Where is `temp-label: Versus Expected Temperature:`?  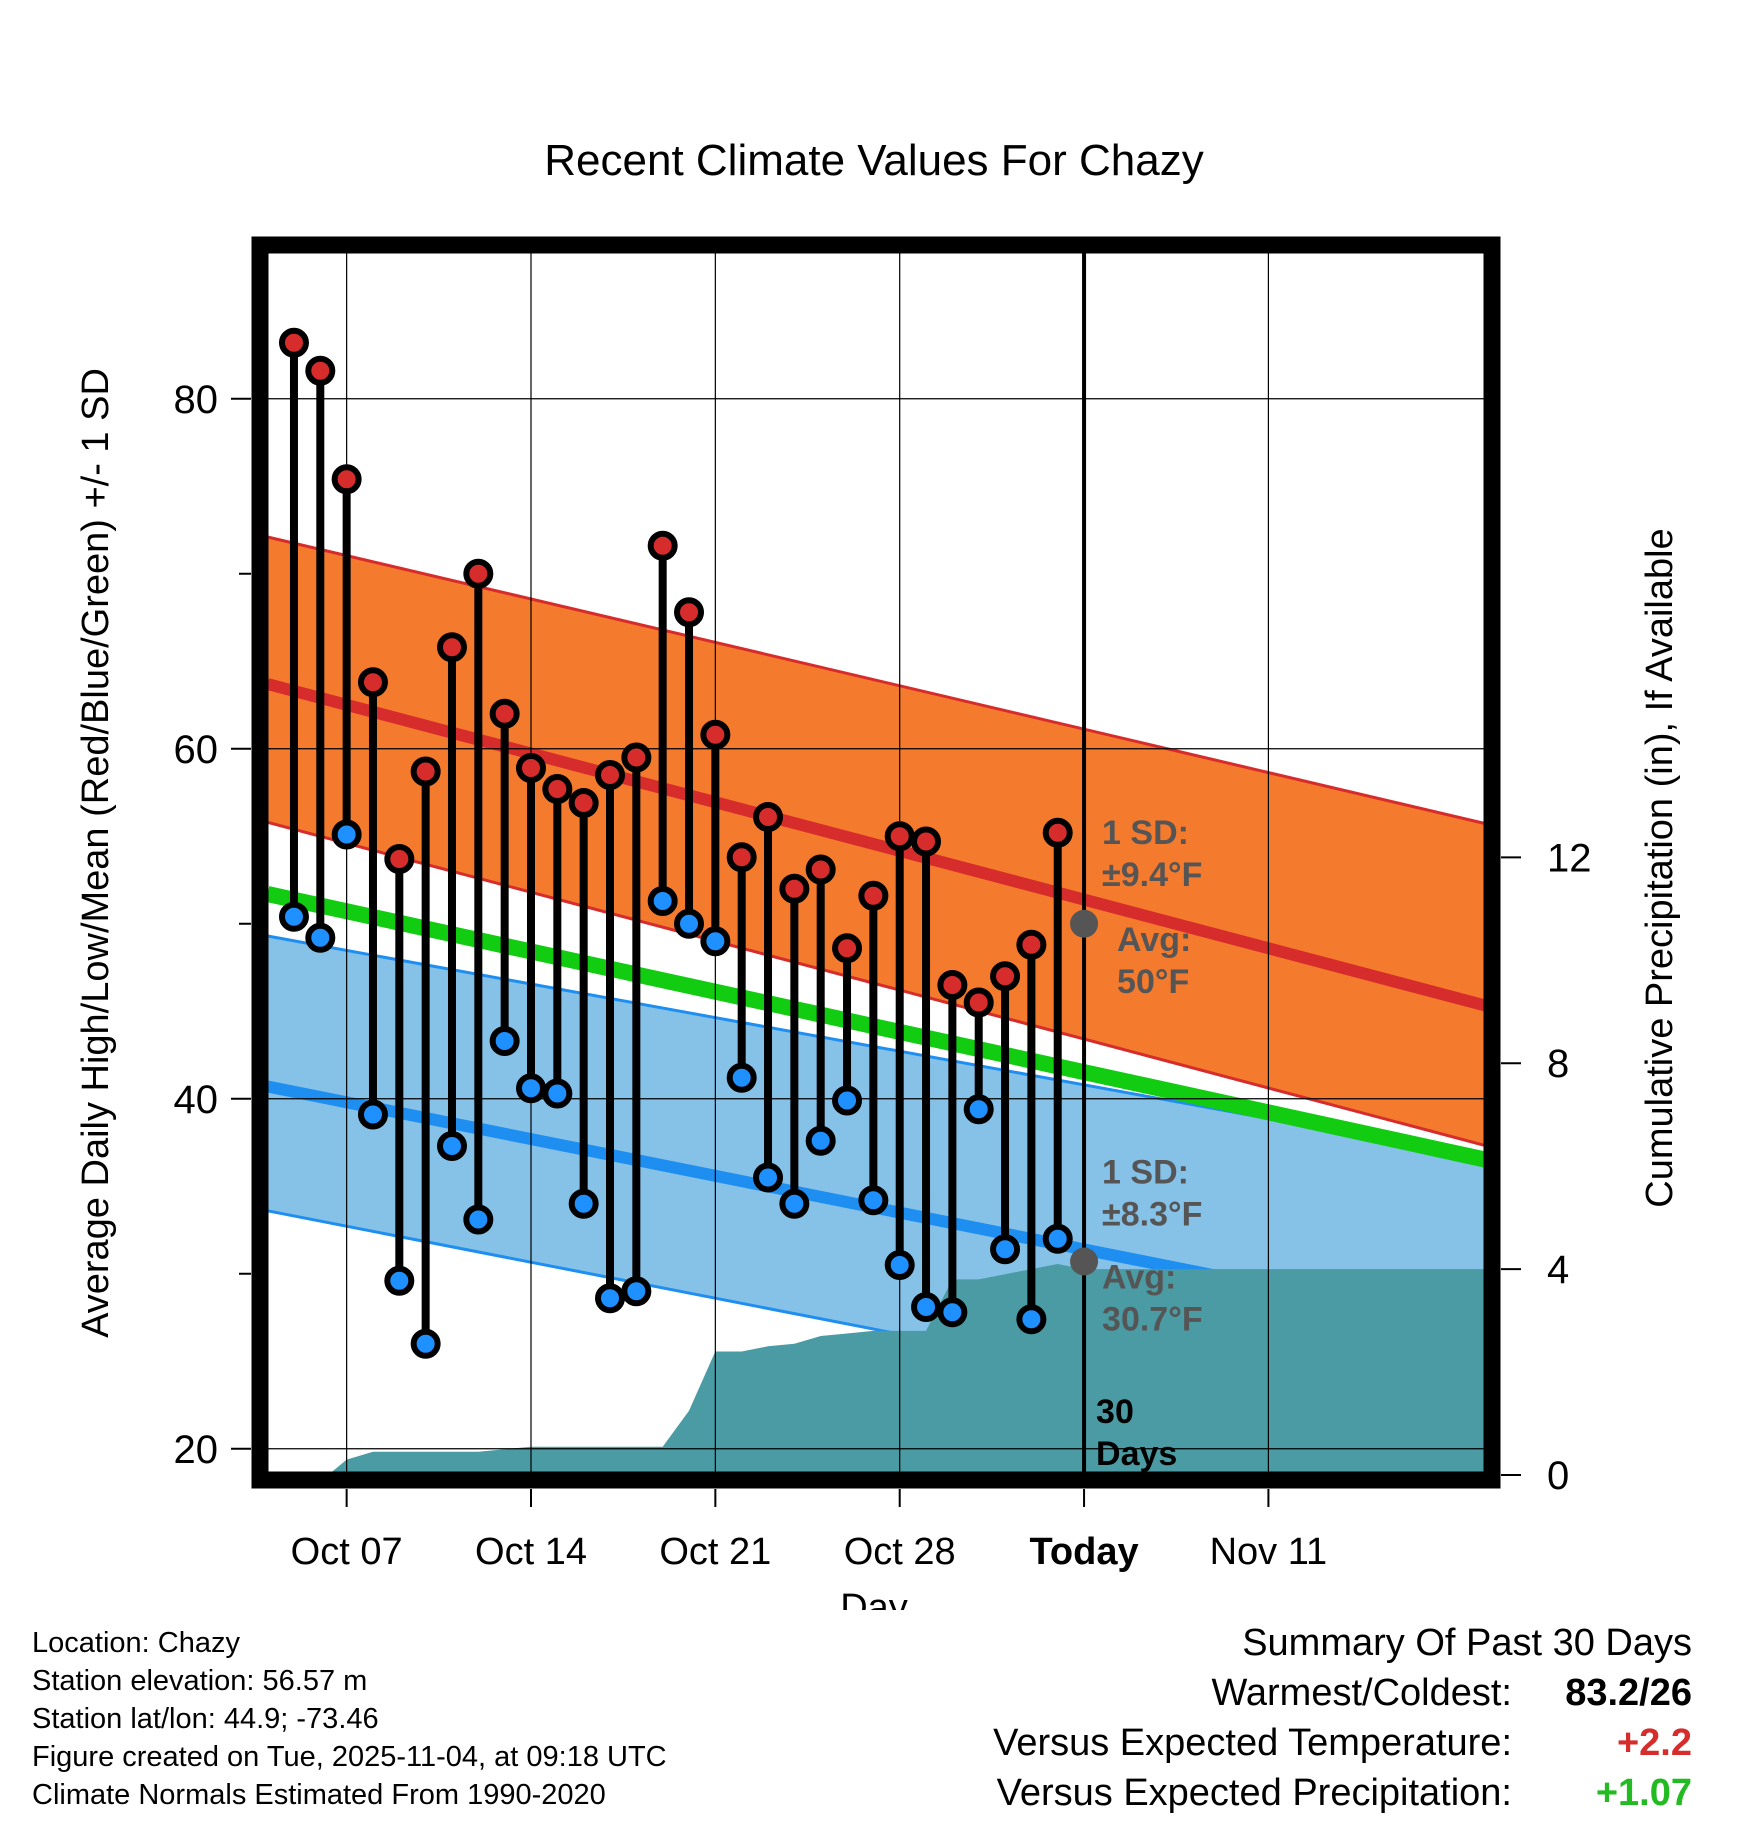
temp-label: Versus Expected Temperature: is located at coordinates (1252, 1743).